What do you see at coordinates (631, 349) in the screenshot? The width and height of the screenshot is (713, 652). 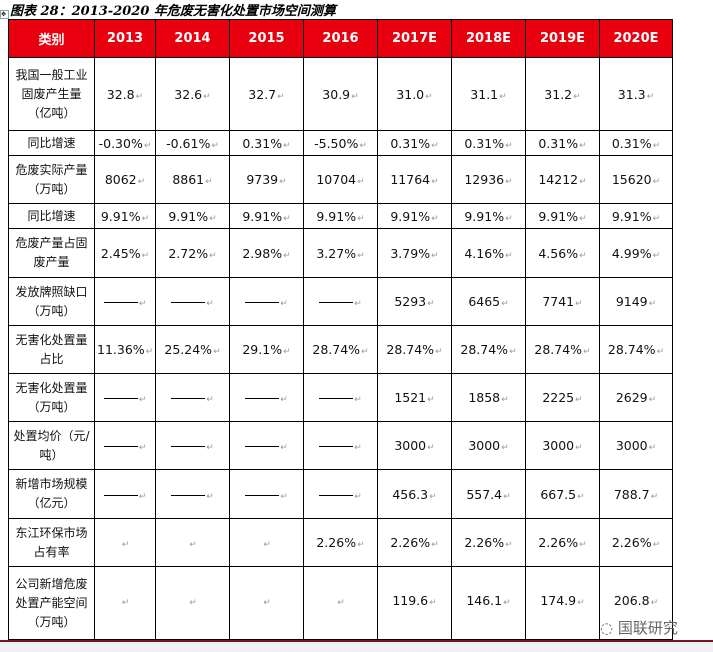 I see `cell-value: 28.74%` at bounding box center [631, 349].